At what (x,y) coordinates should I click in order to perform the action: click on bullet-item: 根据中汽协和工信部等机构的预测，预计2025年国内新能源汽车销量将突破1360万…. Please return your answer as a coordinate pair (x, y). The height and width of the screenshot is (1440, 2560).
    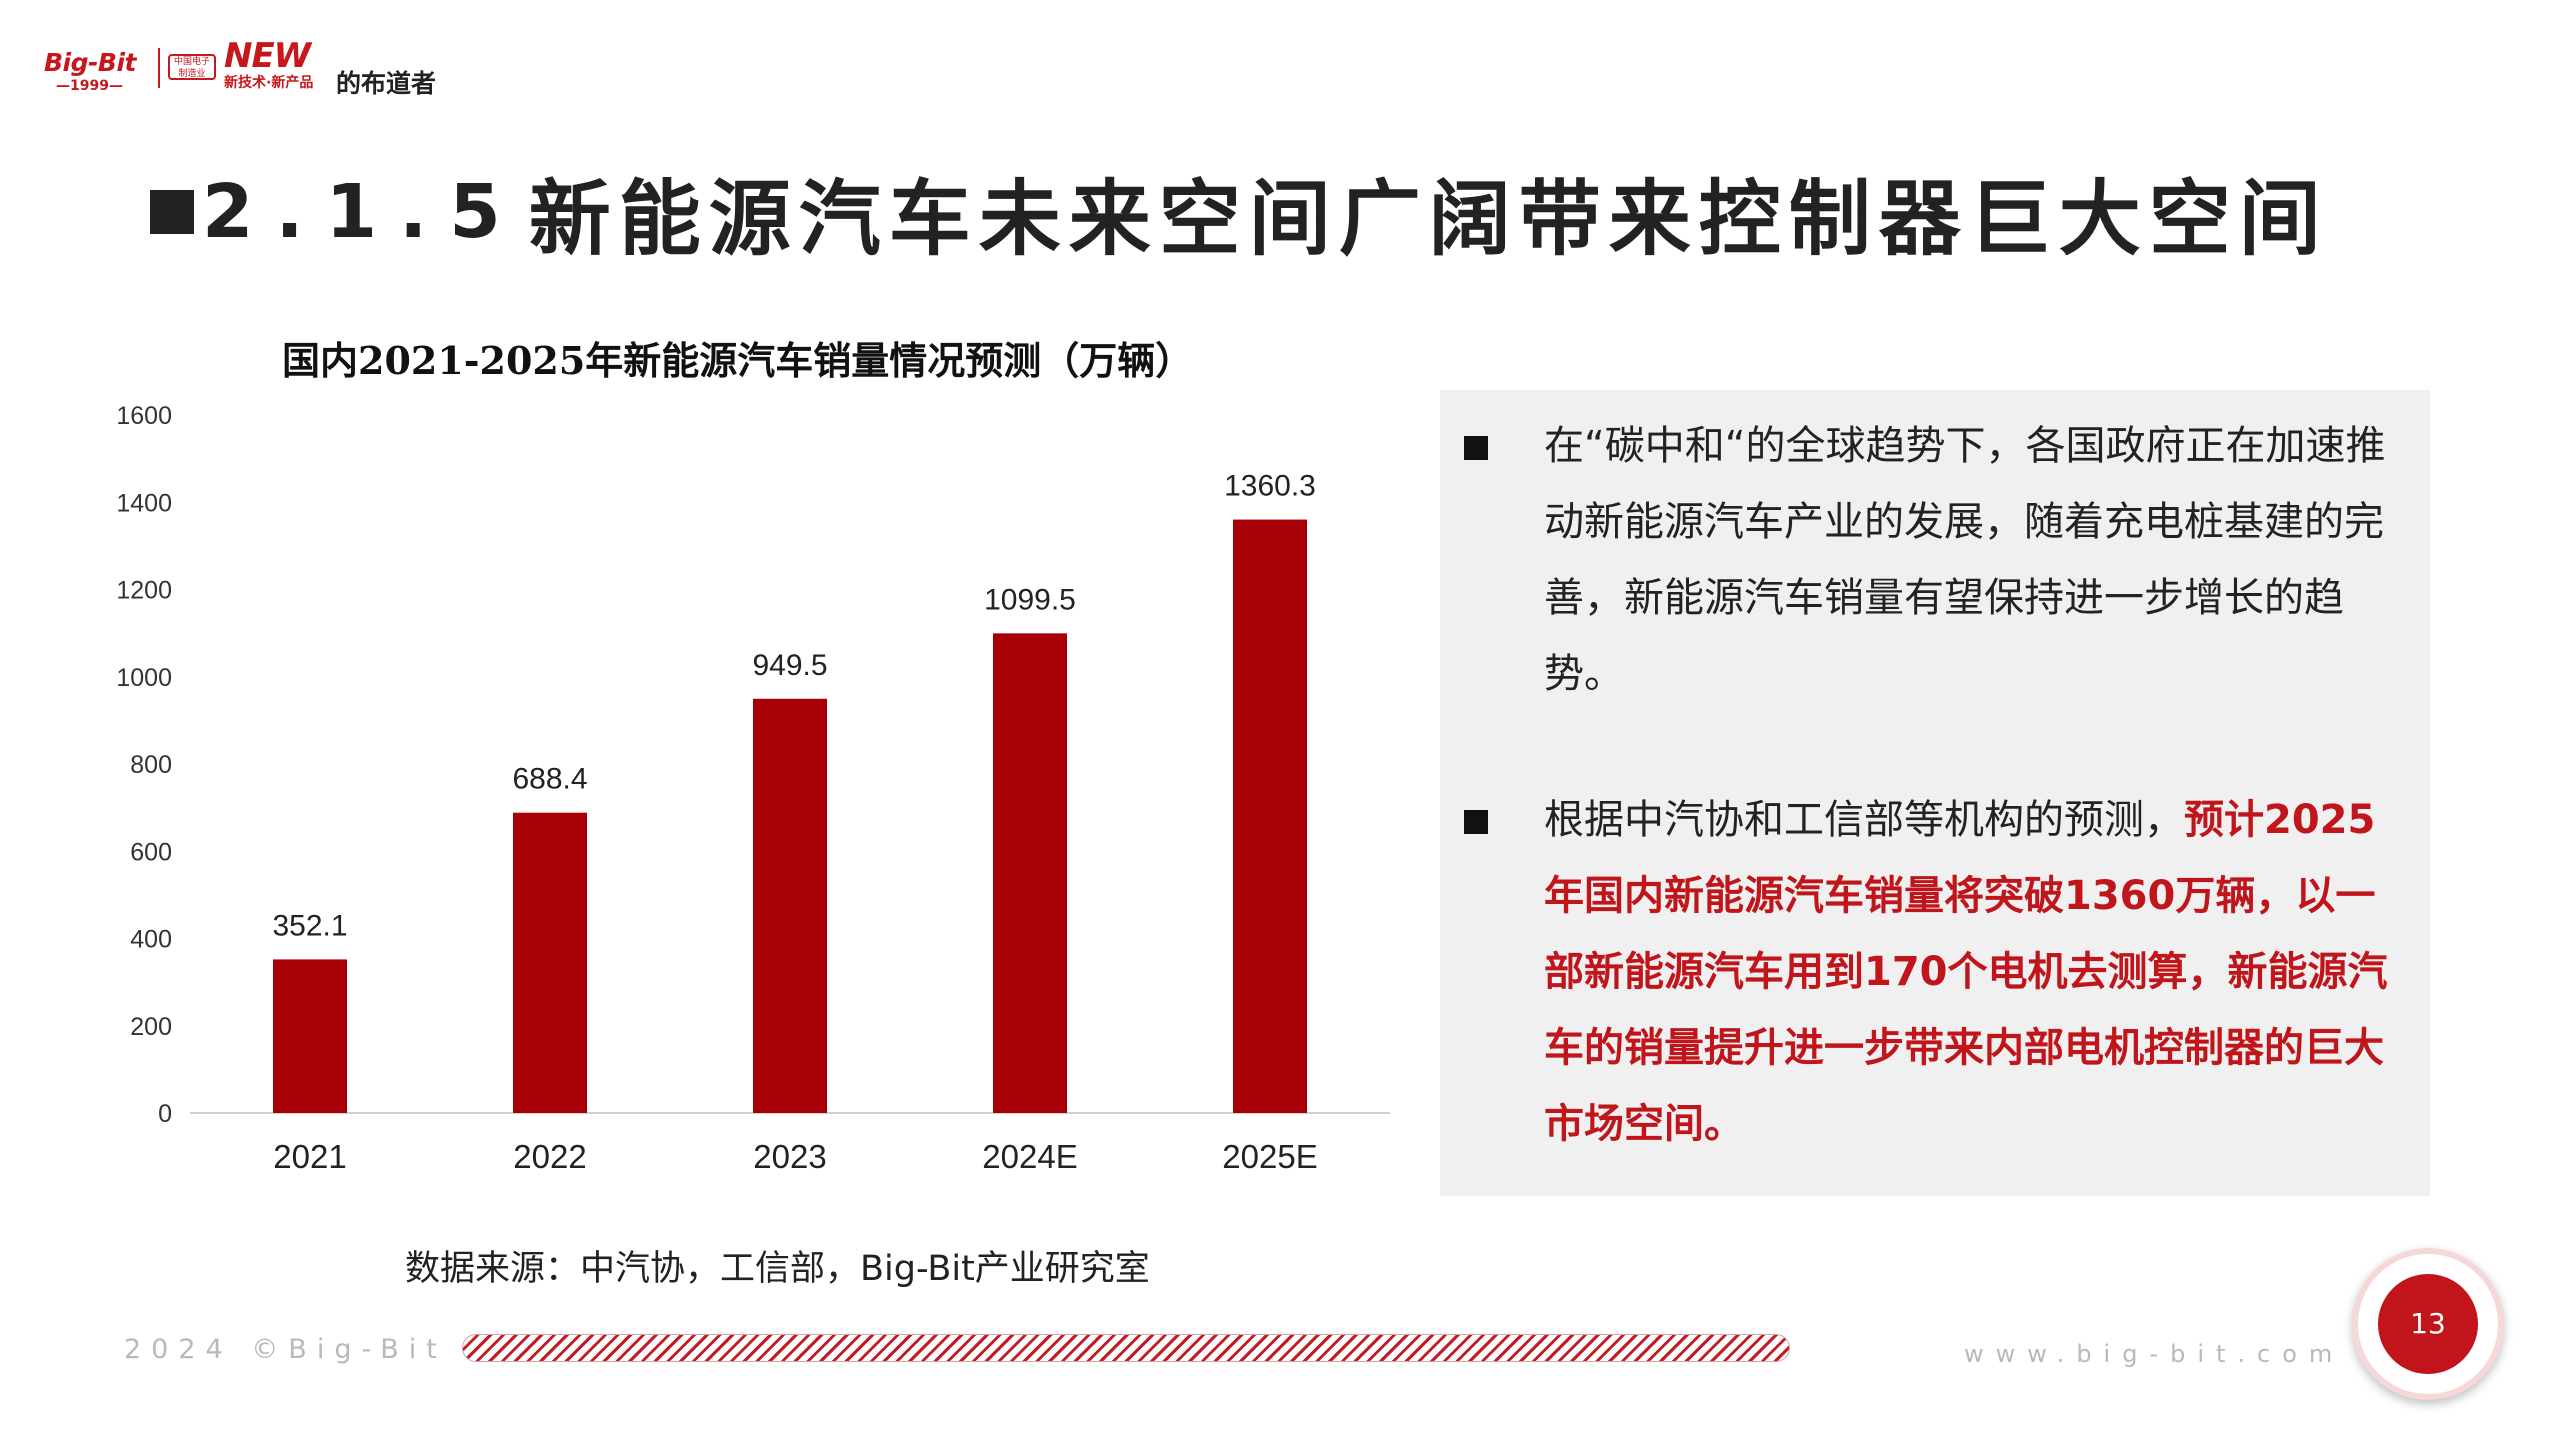
    Looking at the image, I should click on (1934, 972).